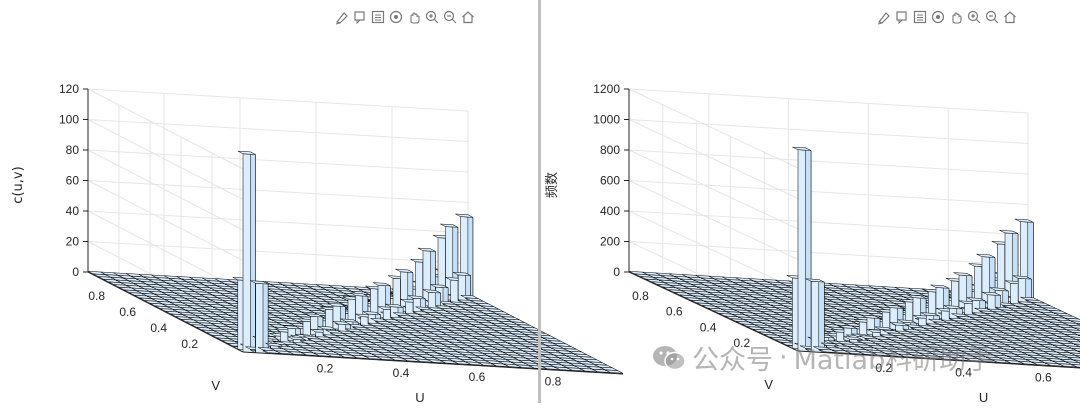 The width and height of the screenshot is (1080, 408). What do you see at coordinates (18, 184) in the screenshot?
I see `z-axis-label: c(u,v)` at bounding box center [18, 184].